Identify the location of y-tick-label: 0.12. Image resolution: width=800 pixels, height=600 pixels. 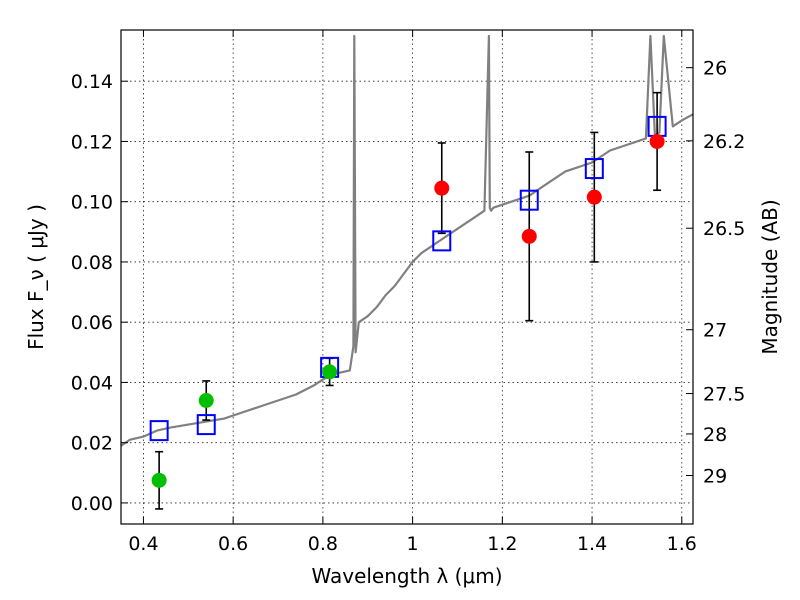
(92, 142).